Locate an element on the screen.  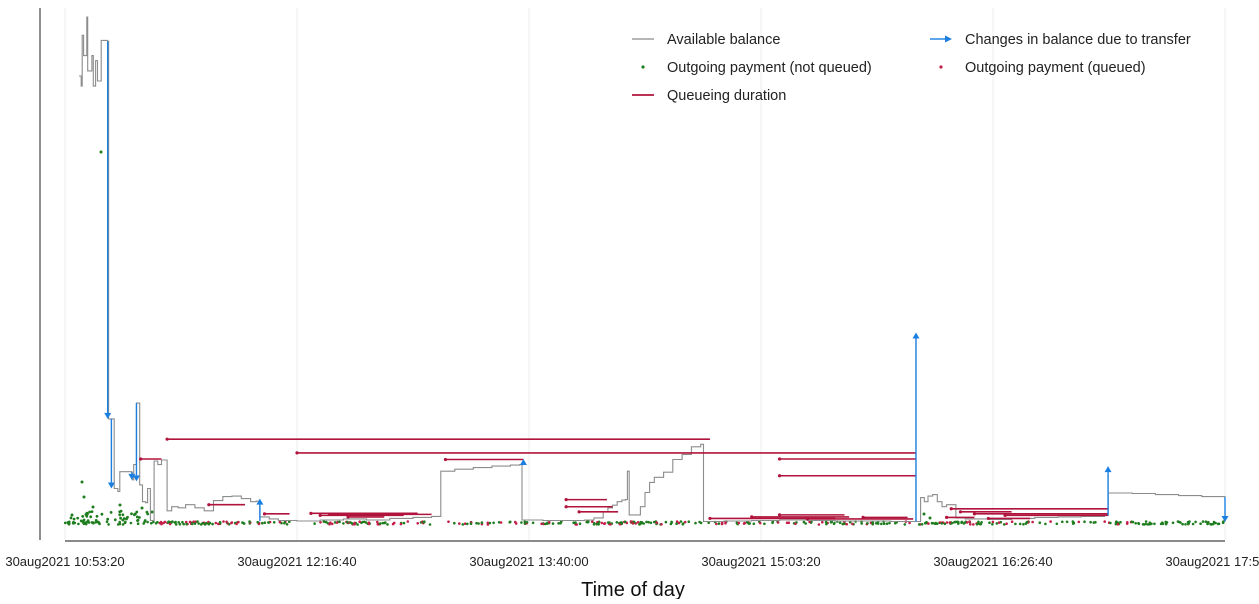
legend-label-queued: Outgoing payment (queued) is located at coordinates (1055, 68).